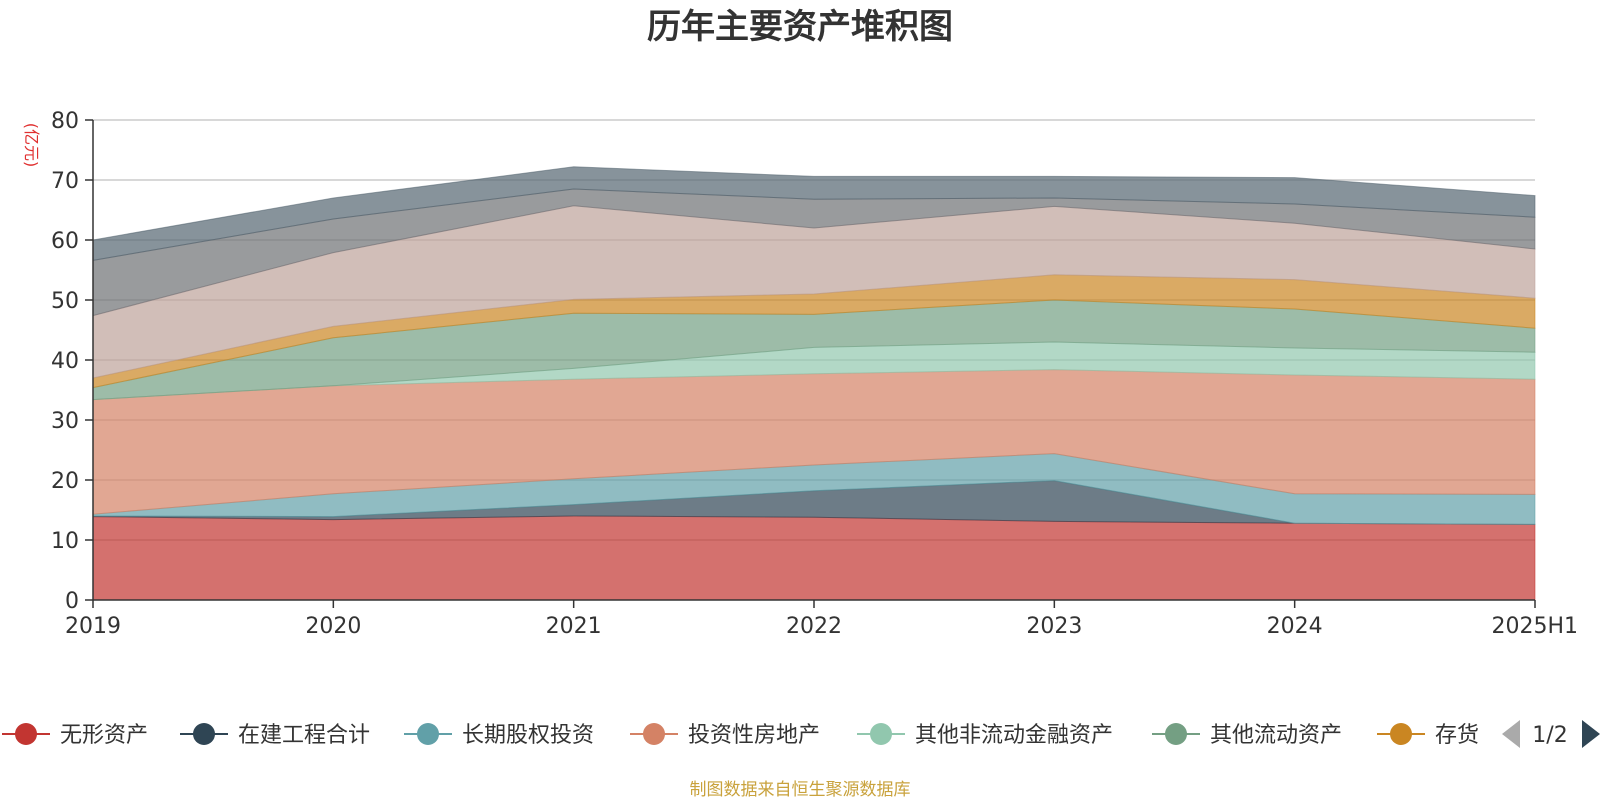 The height and width of the screenshot is (800, 1600). Describe the element at coordinates (1511, 734) in the screenshot. I see `legend-prev-page-icon` at that location.